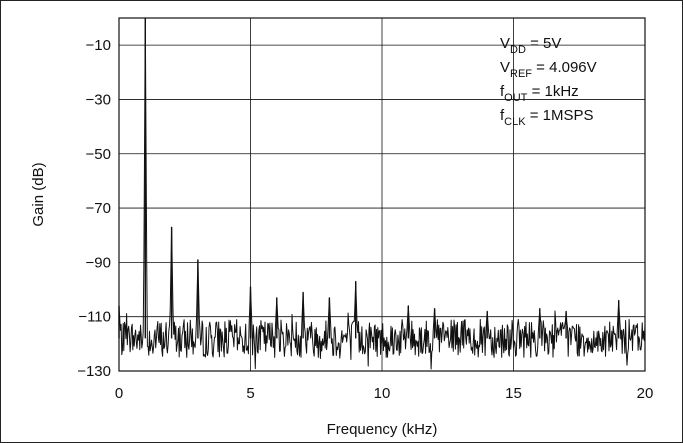 The height and width of the screenshot is (443, 683). What do you see at coordinates (98, 99) in the screenshot?
I see `y-tick-label: −30` at bounding box center [98, 99].